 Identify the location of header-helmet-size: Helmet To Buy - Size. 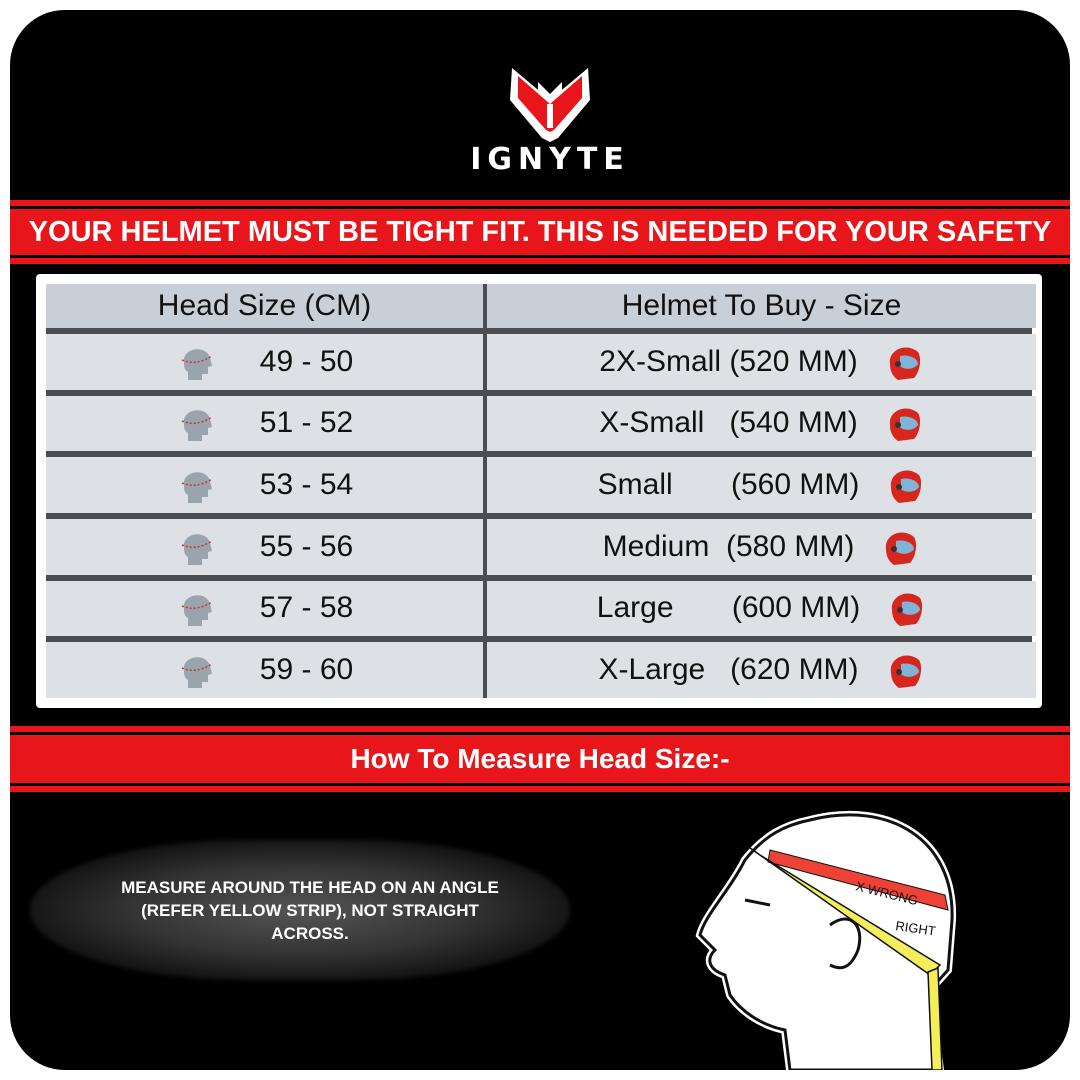
(761, 306).